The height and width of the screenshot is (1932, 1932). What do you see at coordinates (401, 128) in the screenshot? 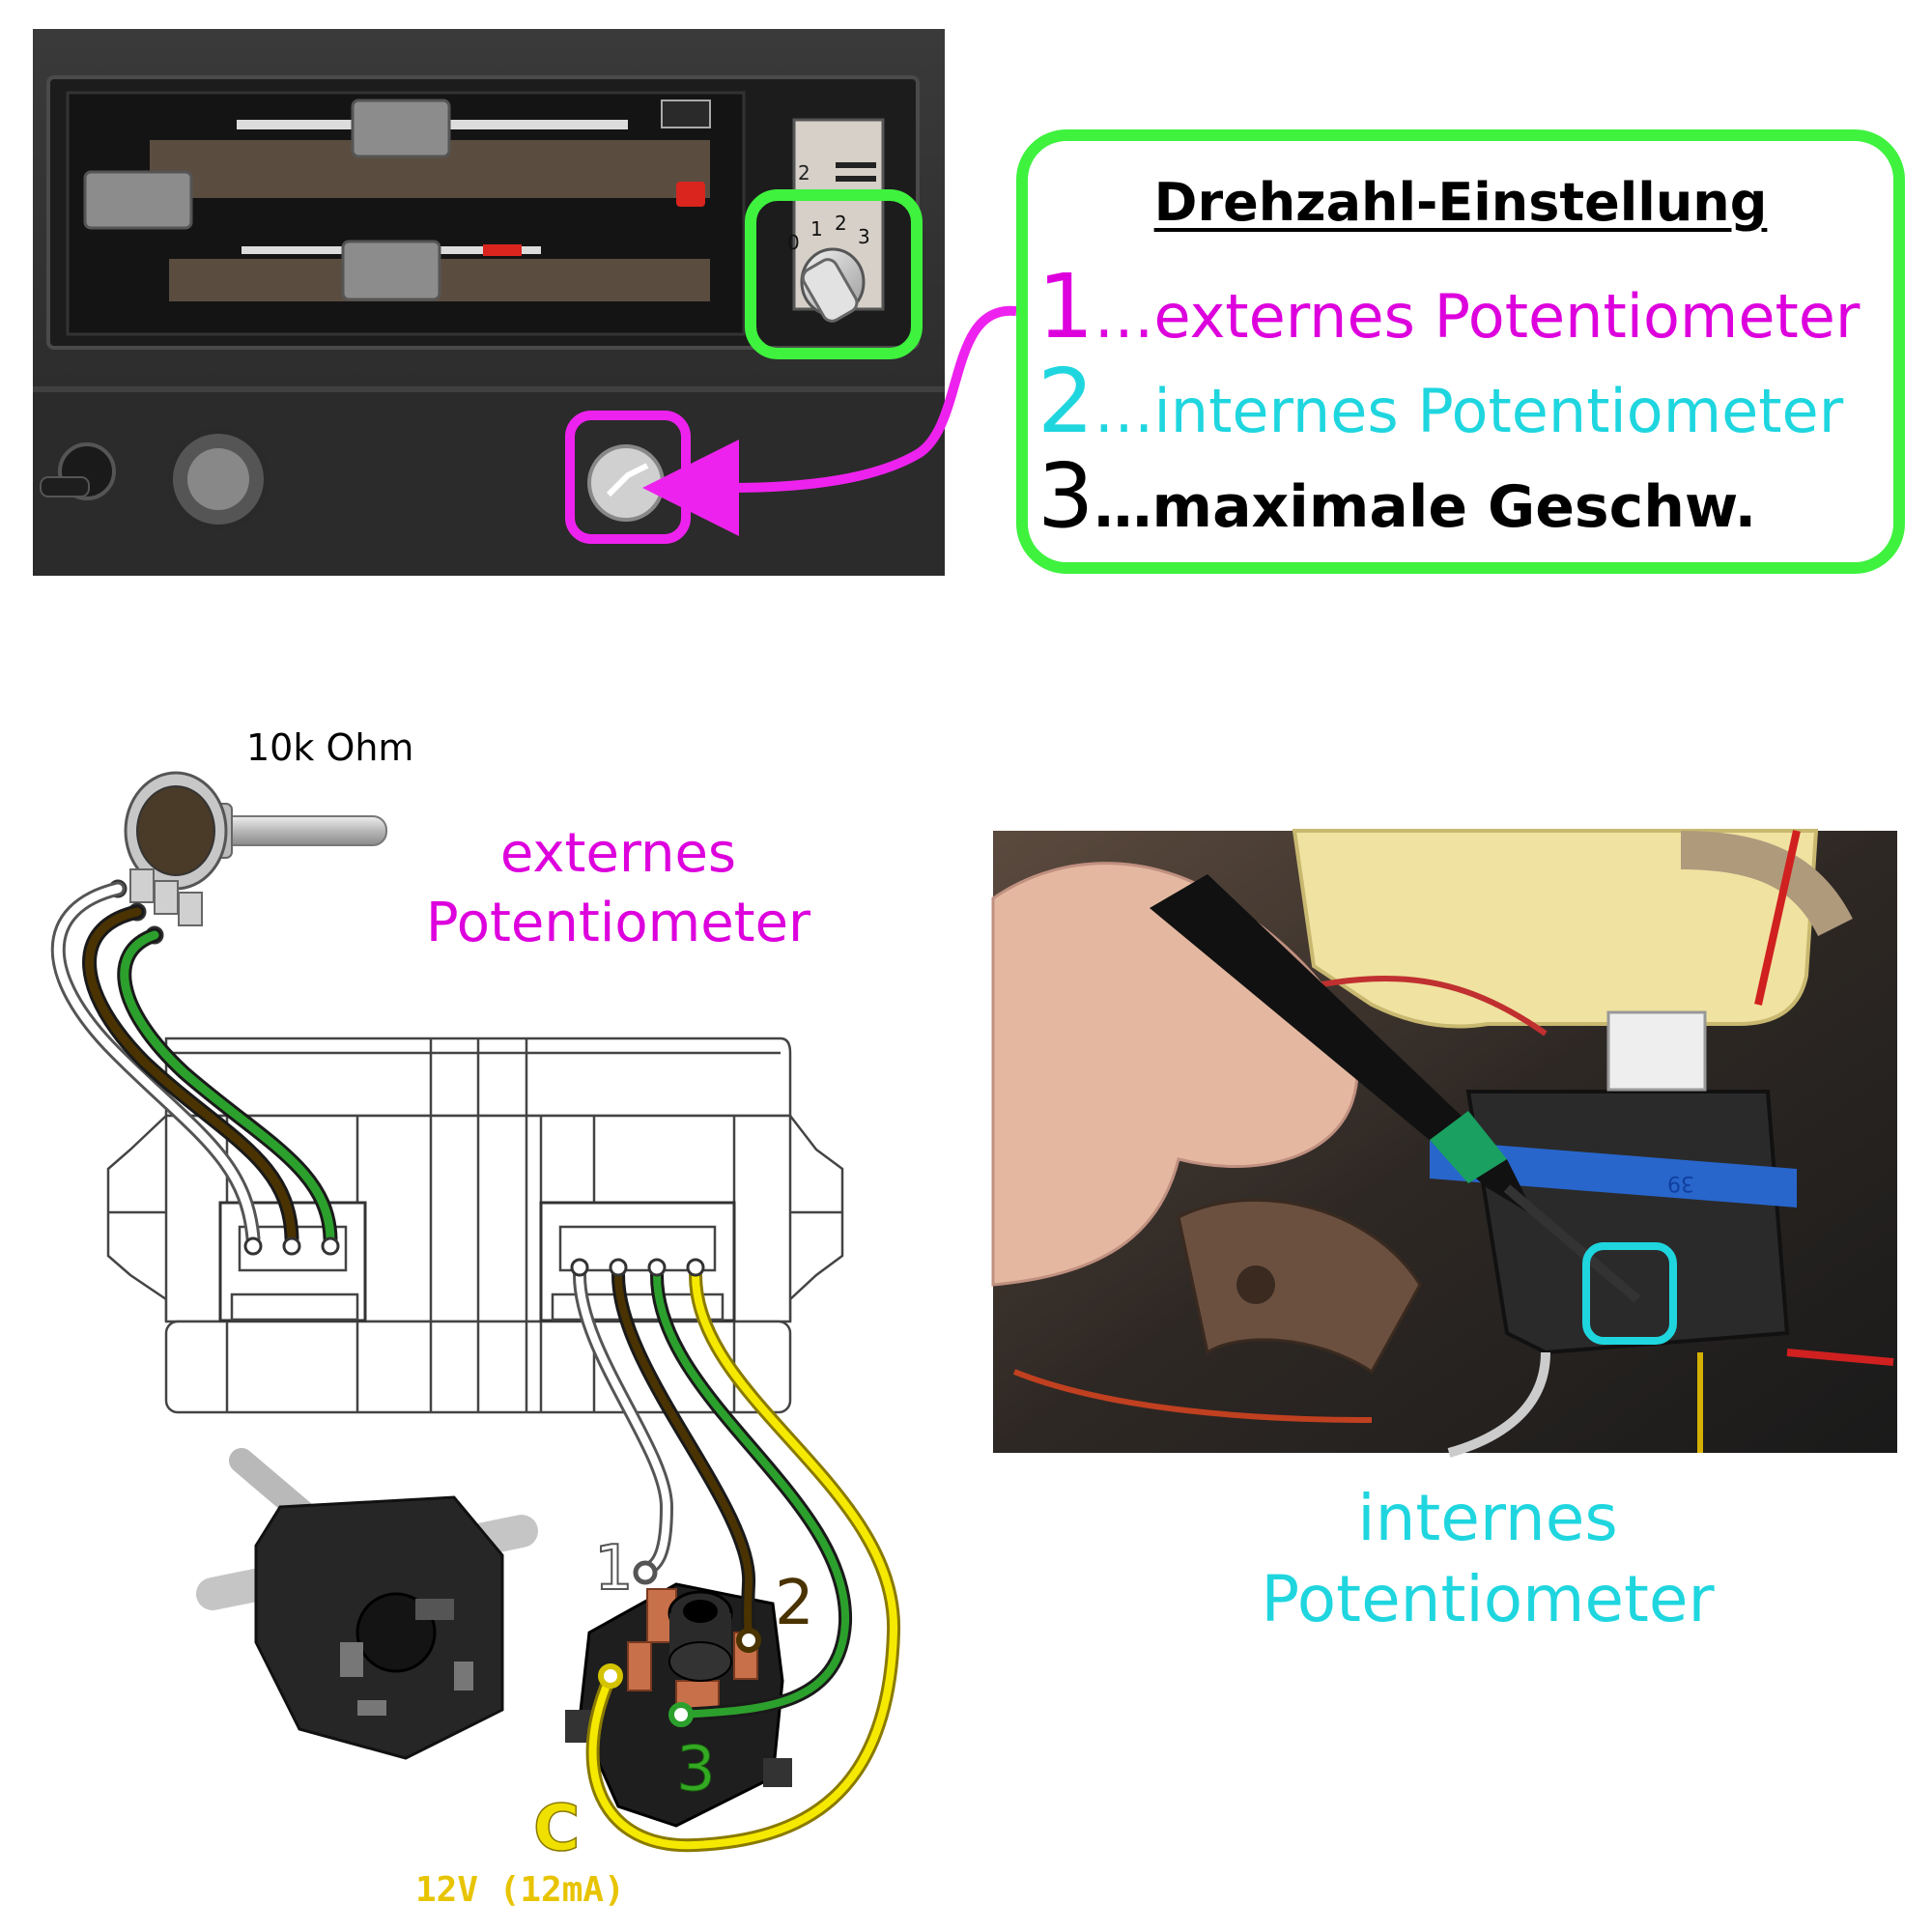
I see `temperature-slider-knob` at bounding box center [401, 128].